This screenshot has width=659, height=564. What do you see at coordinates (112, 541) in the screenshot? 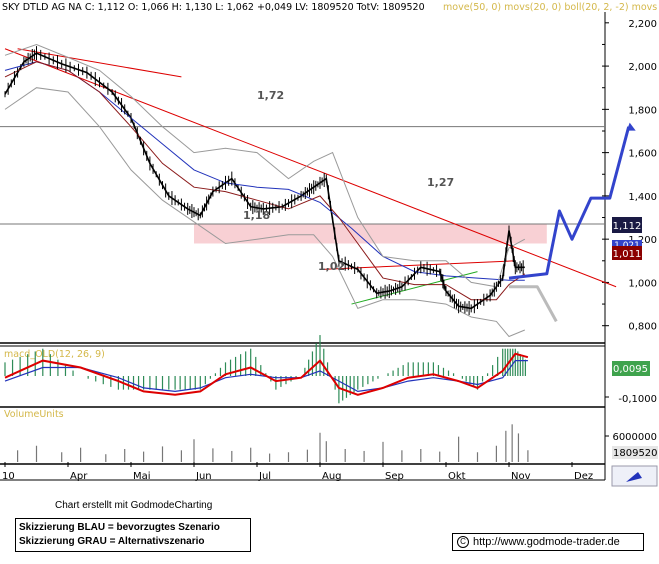
I see `legend-gray-label: Skizzierung GRAU = Alternativszenario` at bounding box center [112, 541].